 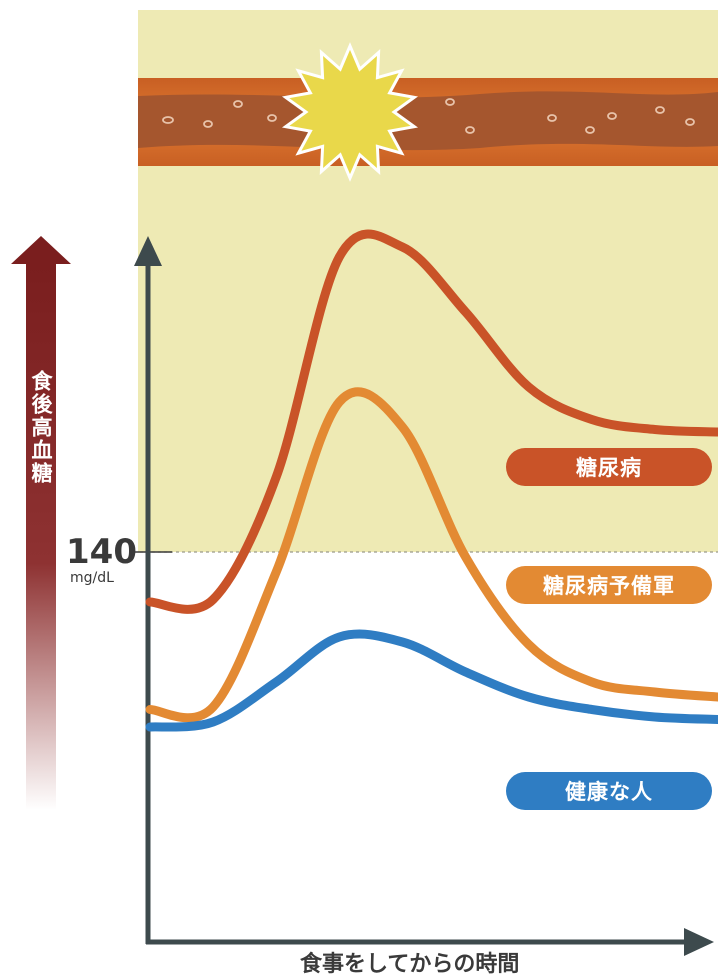 I want to click on damage-burst-icon, so click(x=350, y=112).